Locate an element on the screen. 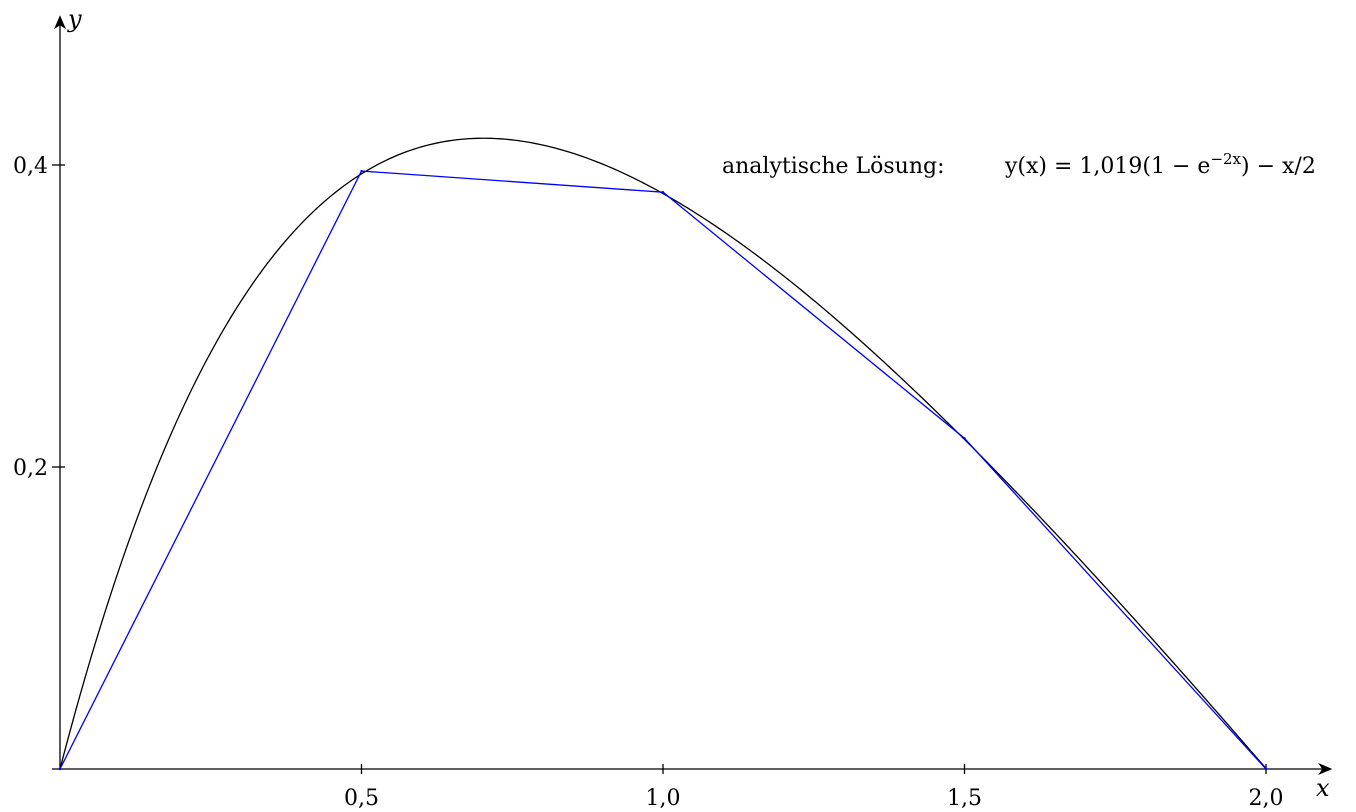  y-tick-label: 0,4 is located at coordinates (30, 166).